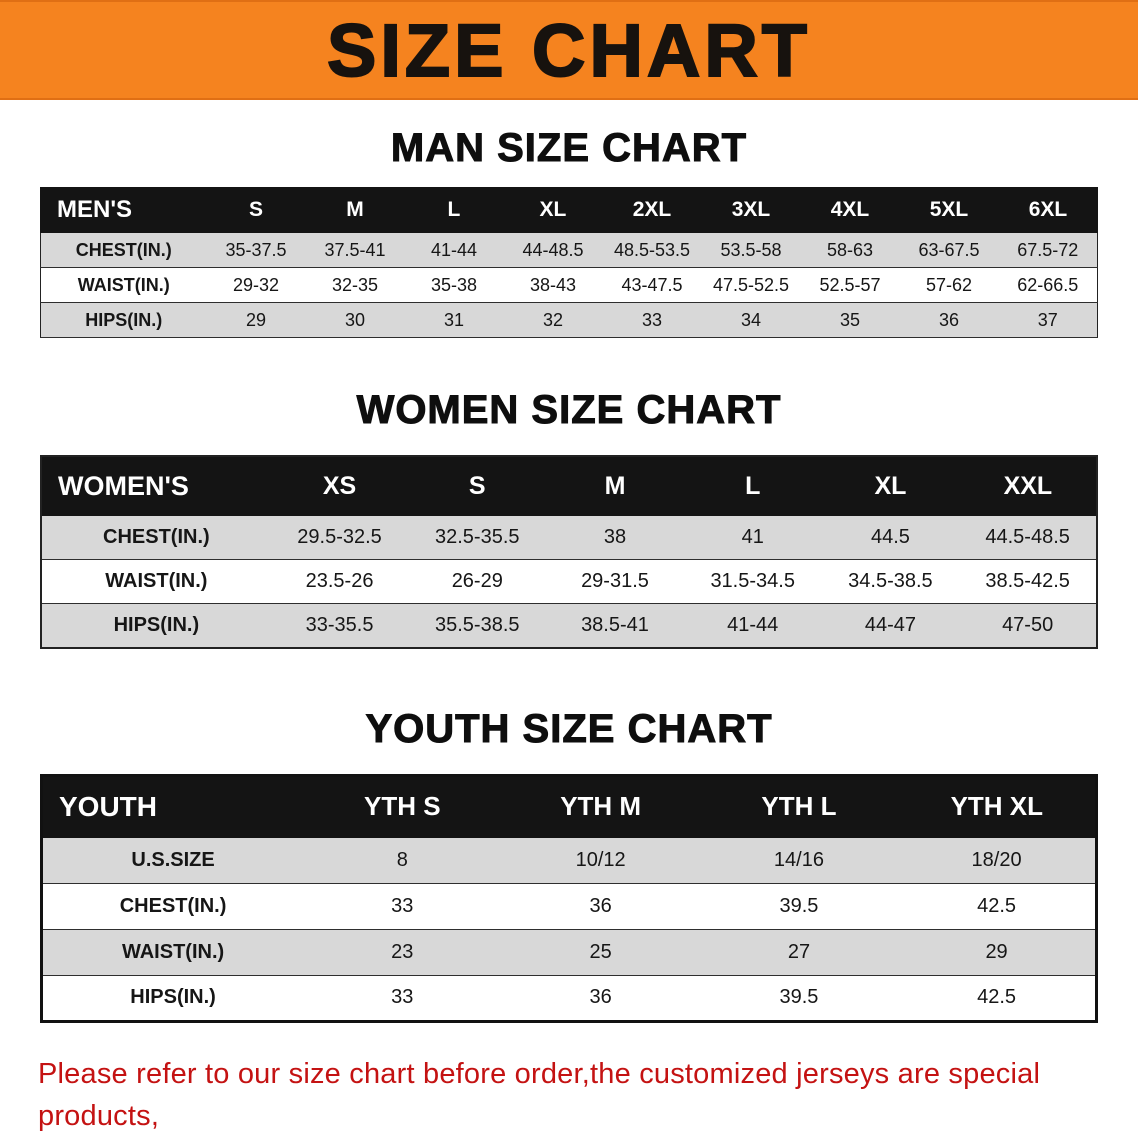  What do you see at coordinates (798, 859) in the screenshot?
I see `measurement-value: 14/16` at bounding box center [798, 859].